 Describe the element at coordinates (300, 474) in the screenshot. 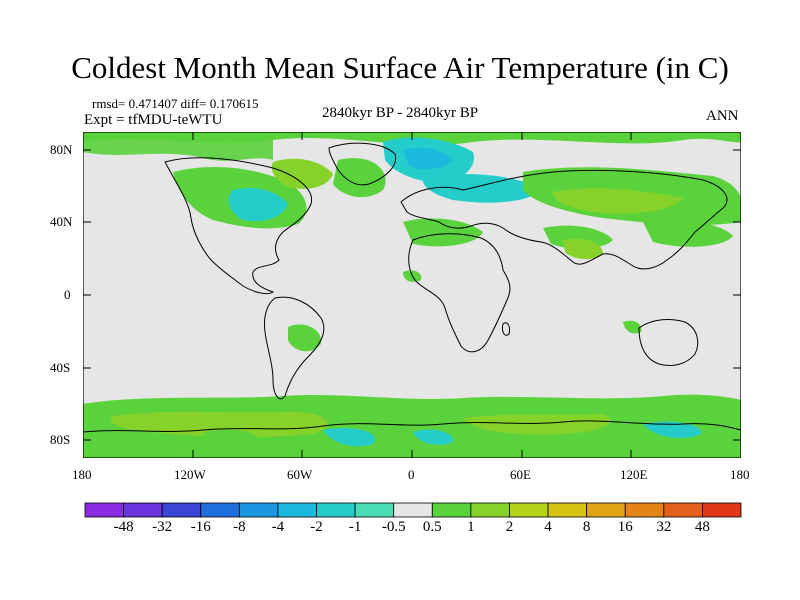

I see `lon-tick-label: 60W` at that location.